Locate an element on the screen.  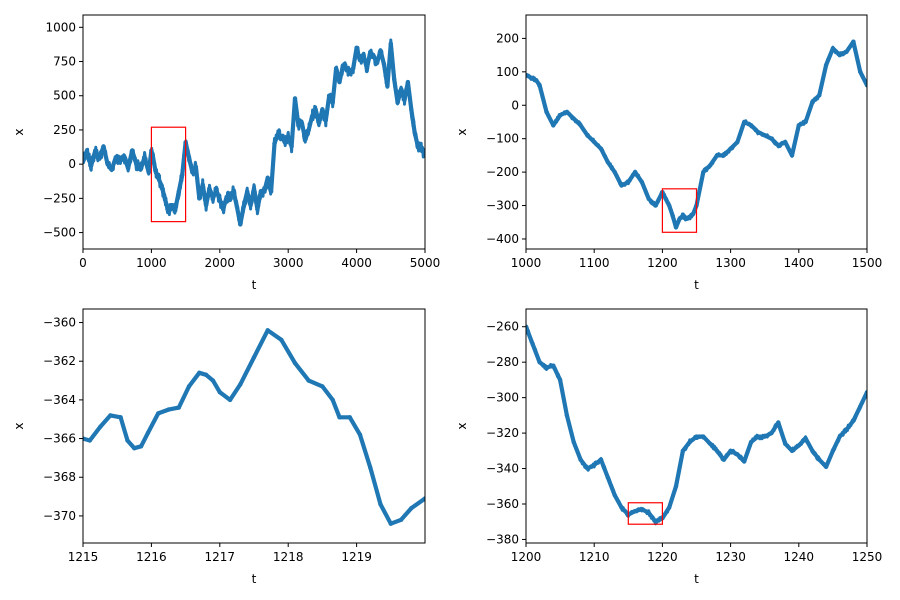
y-tick-label: 100 is located at coordinates (507, 72).